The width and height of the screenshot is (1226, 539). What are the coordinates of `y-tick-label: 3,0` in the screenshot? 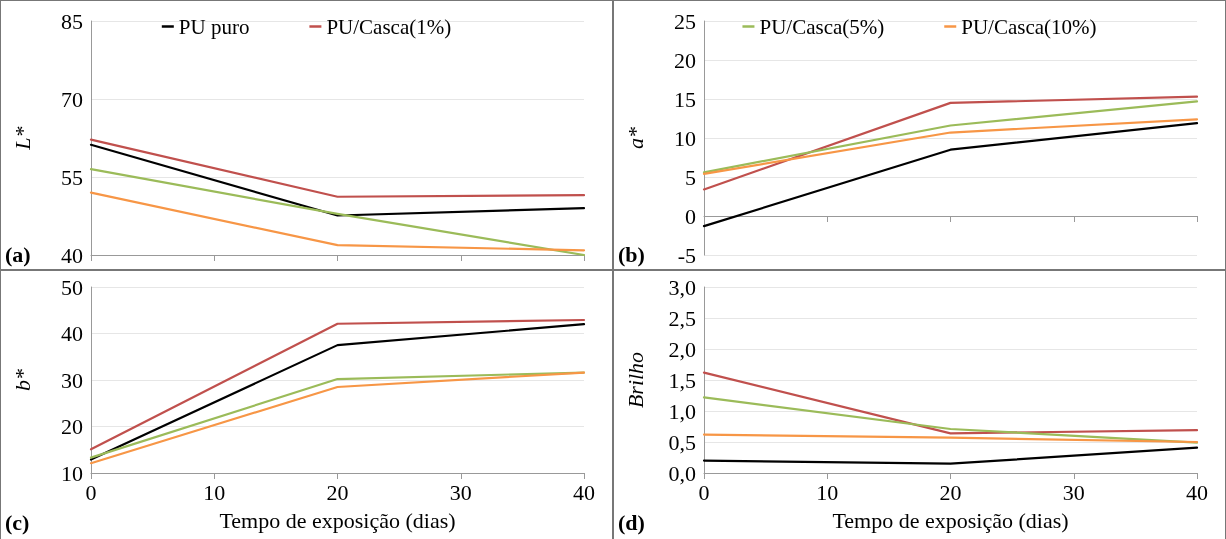 It's located at (682, 286).